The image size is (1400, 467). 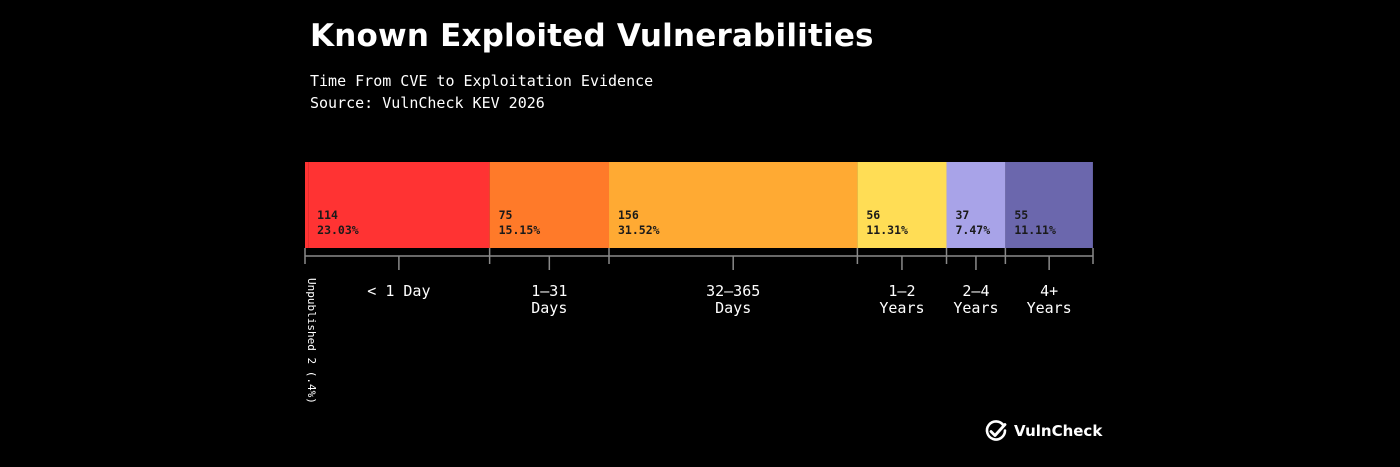 What do you see at coordinates (1049, 291) in the screenshot?
I see `axis-label-y4plus: 4+` at bounding box center [1049, 291].